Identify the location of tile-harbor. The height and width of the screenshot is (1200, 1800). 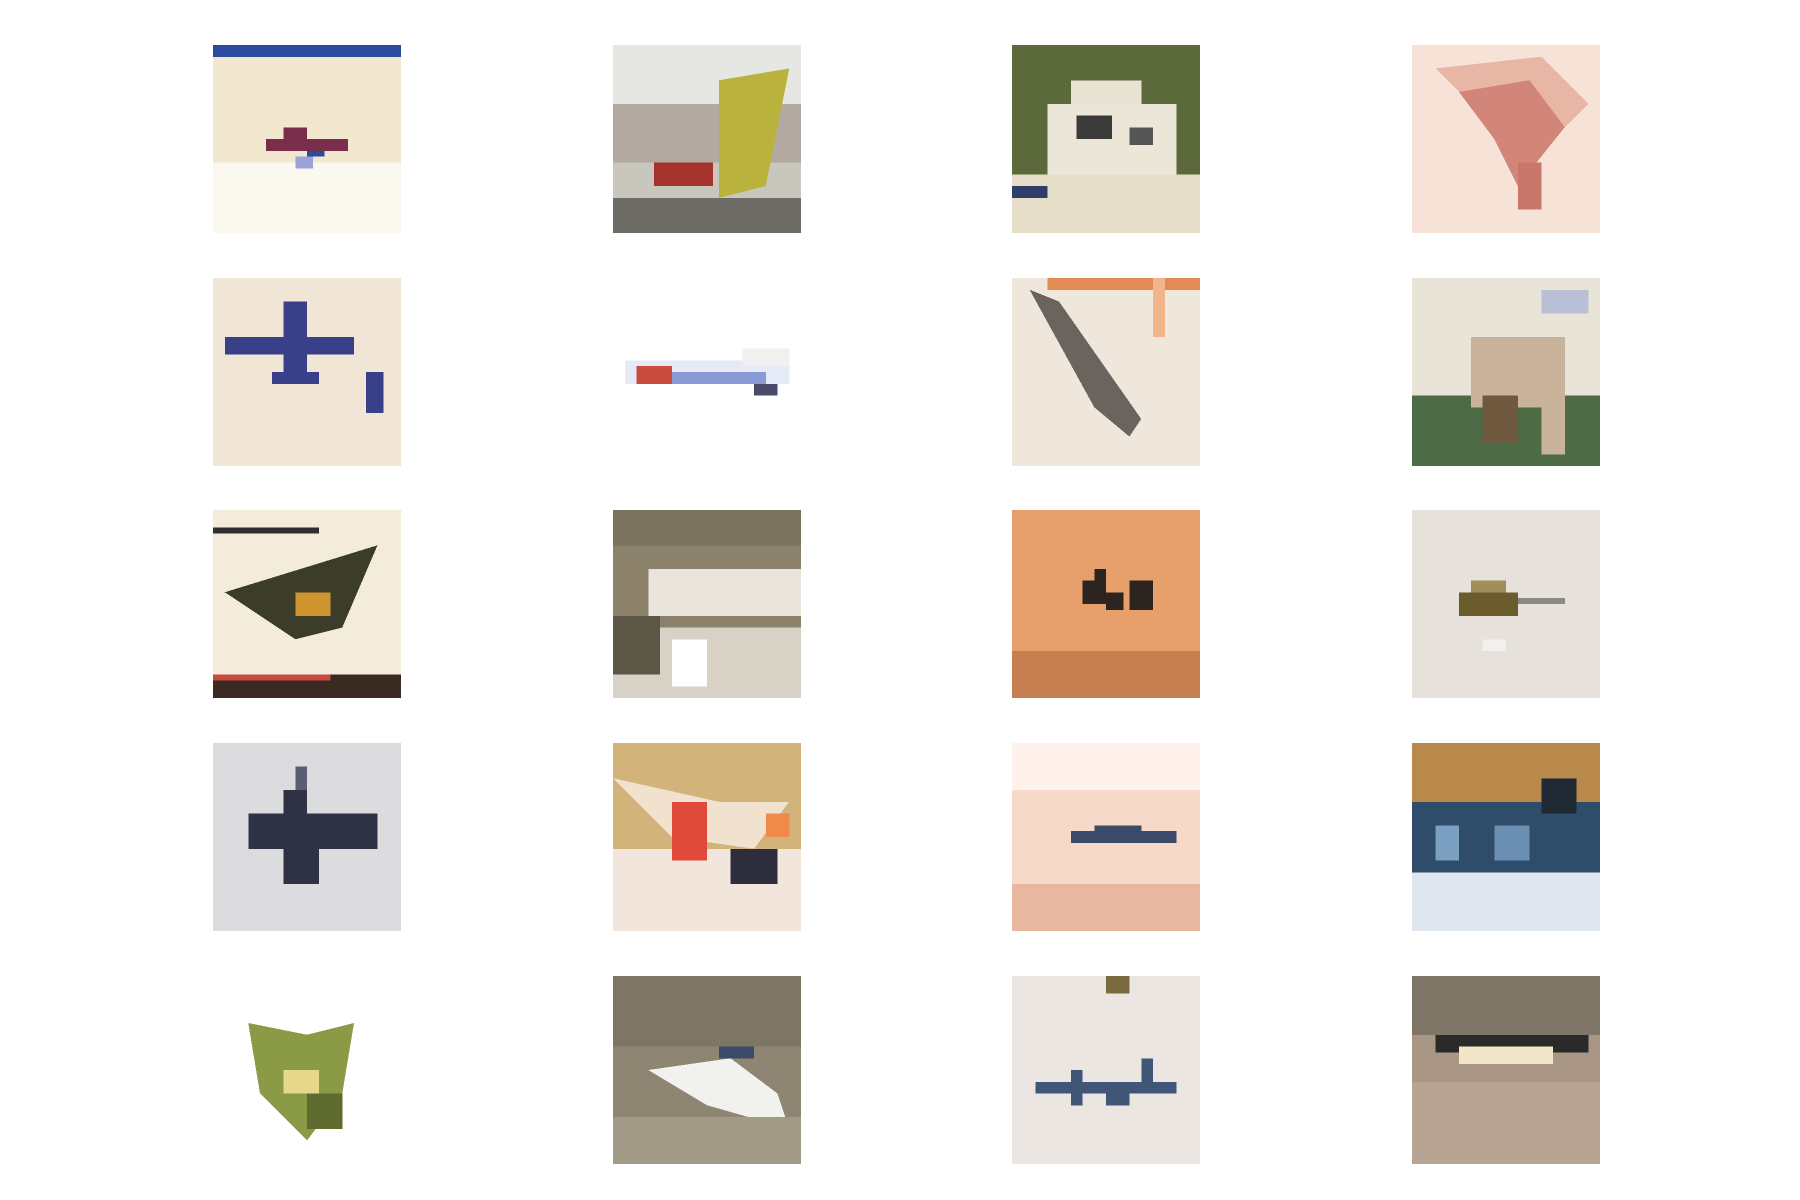
(1506, 837).